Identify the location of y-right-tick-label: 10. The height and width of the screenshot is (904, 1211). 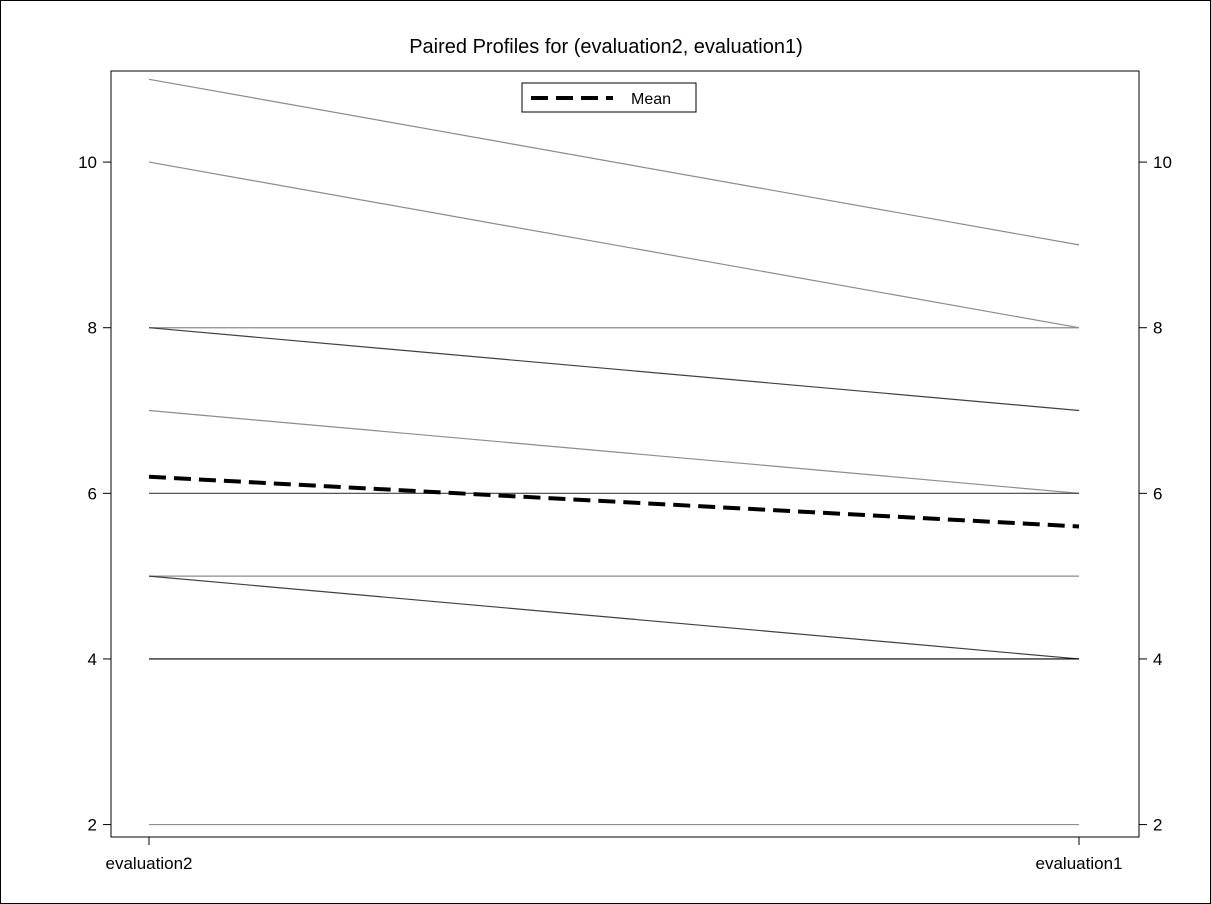
(1162, 162).